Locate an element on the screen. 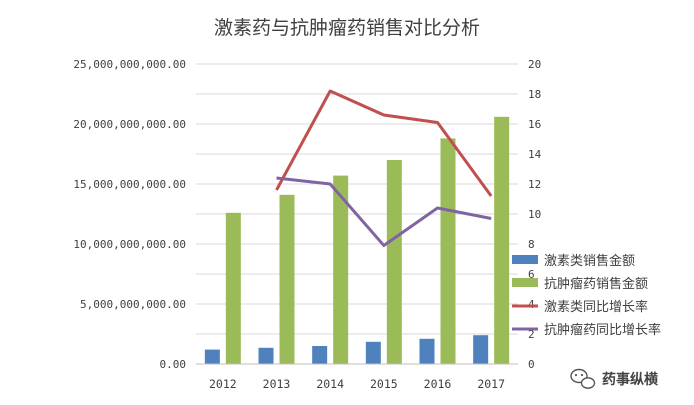  right-axis: 02468101214161820 is located at coordinates (535, 214).